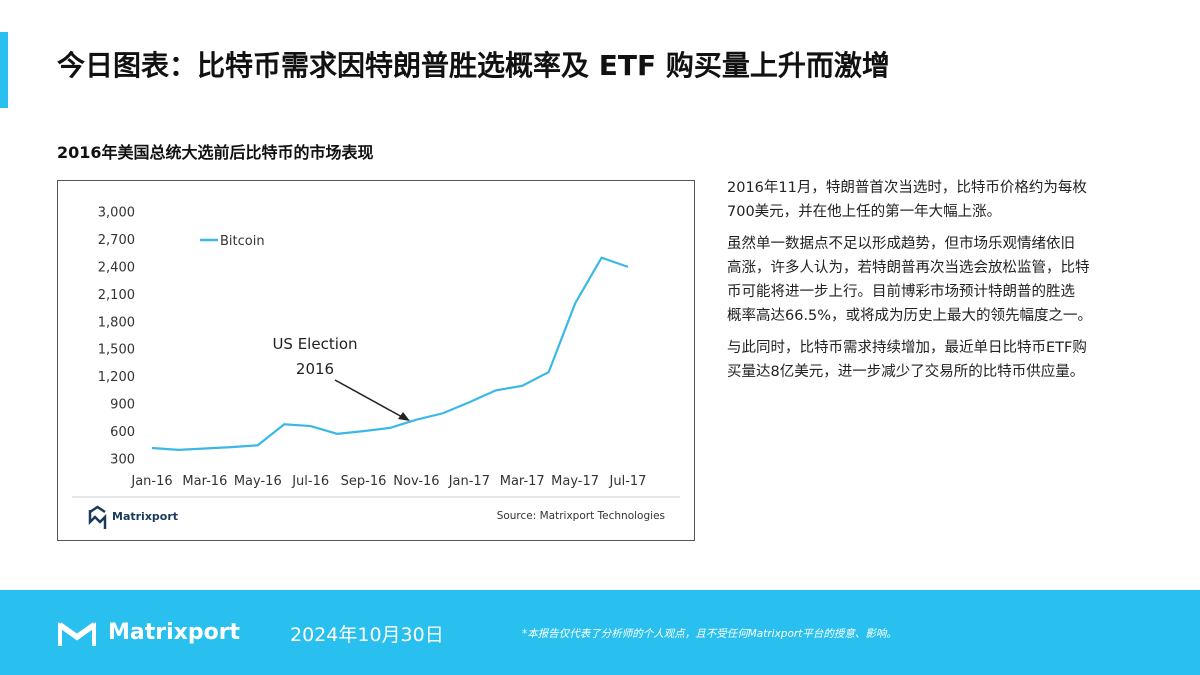  Describe the element at coordinates (204, 481) in the screenshot. I see `x-tick-label: Mar-16` at that location.